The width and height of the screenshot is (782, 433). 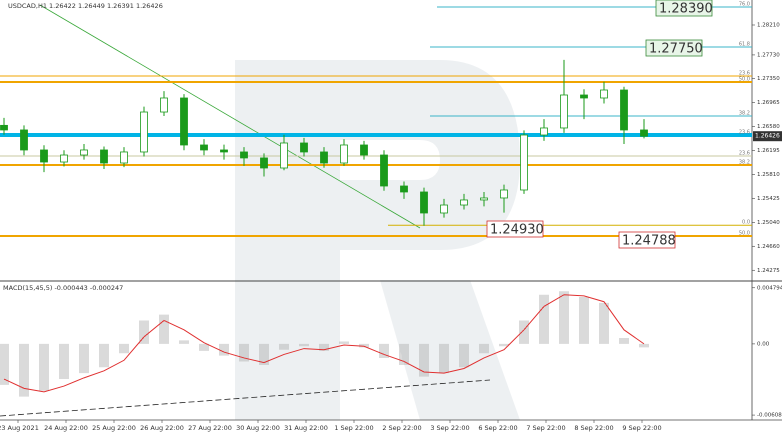 What do you see at coordinates (763, 344) in the screenshot?
I see `y-tick-label: 0.00` at bounding box center [763, 344].